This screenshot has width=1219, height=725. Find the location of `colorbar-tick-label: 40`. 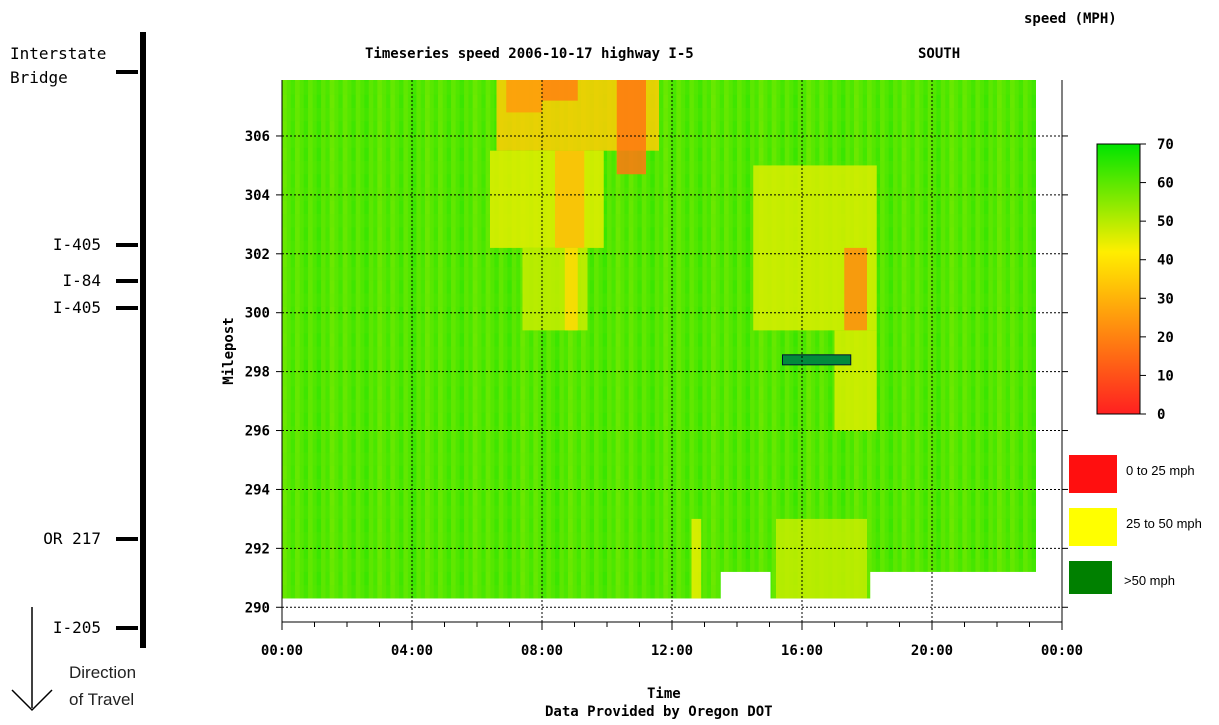

colorbar-tick-label: 40 is located at coordinates (1165, 261).